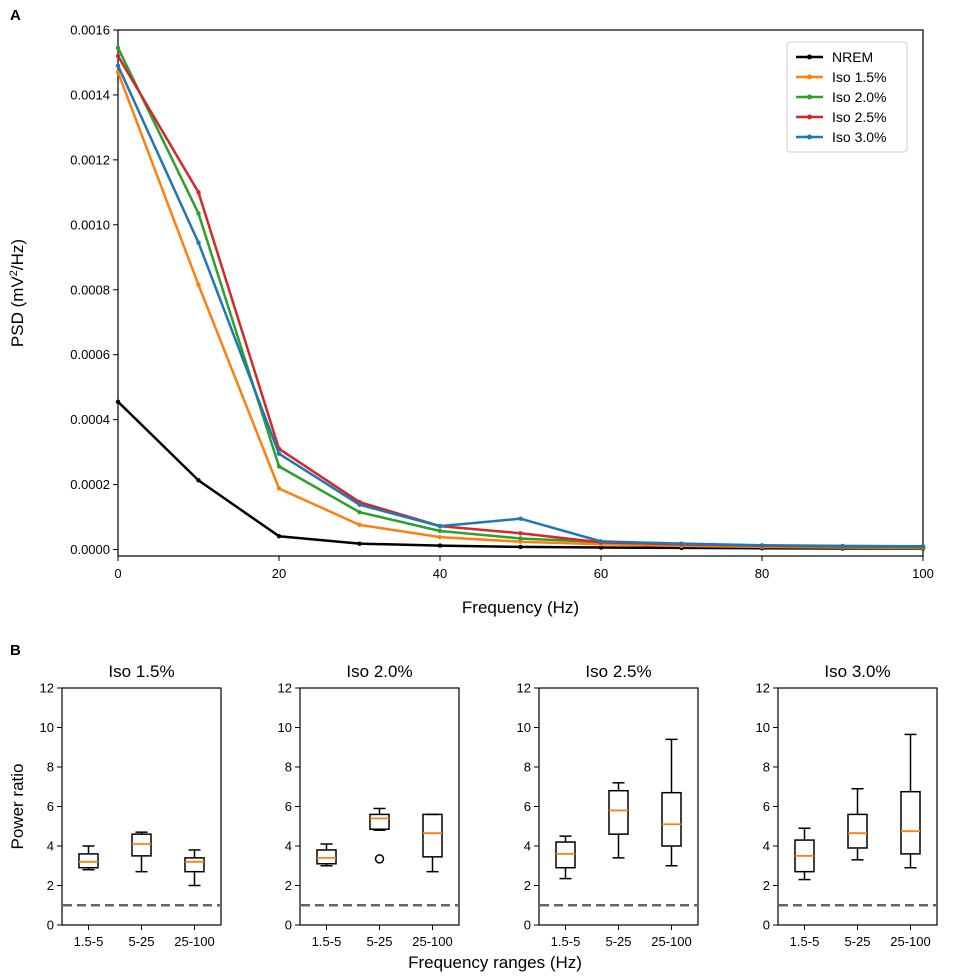 This screenshot has width=957, height=976. I want to click on legend-label: Iso 1.5%, so click(859, 77).